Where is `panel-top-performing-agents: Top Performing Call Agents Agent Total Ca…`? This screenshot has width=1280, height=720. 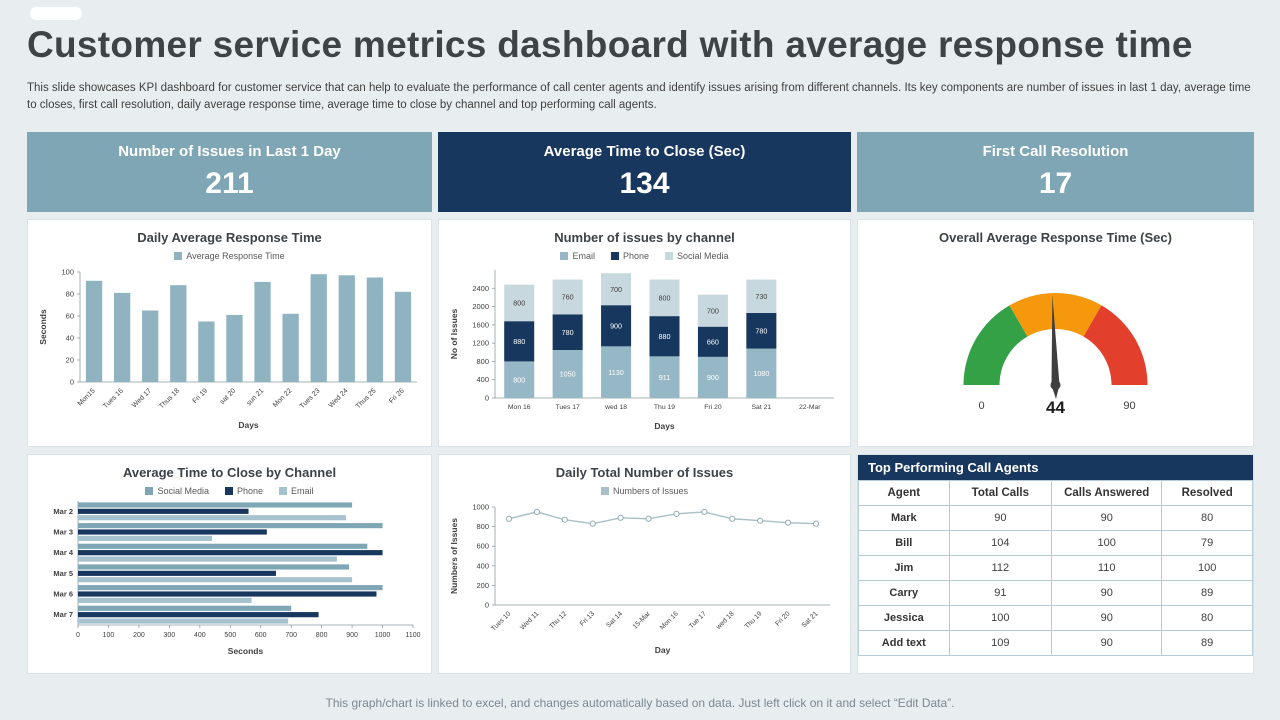
panel-top-performing-agents: Top Performing Call Agents Agent Total Ca… is located at coordinates (1055, 563).